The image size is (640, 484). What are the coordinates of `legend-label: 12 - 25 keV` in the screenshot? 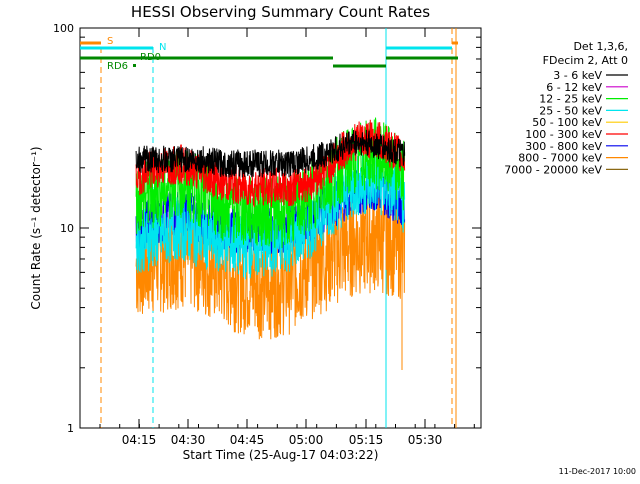 It's located at (570, 99).